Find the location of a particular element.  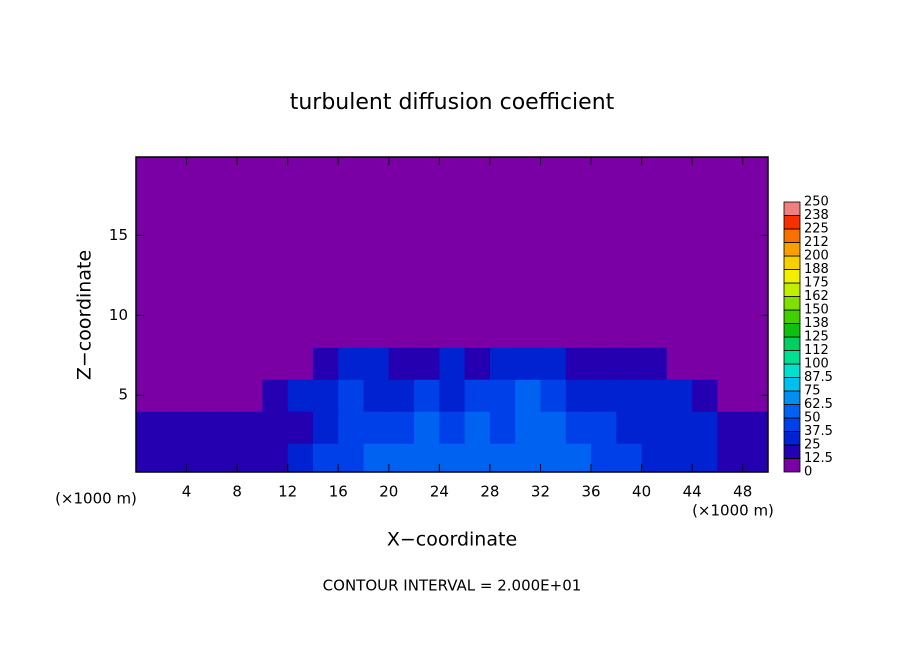

colorbar-label: 150 is located at coordinates (816, 310).